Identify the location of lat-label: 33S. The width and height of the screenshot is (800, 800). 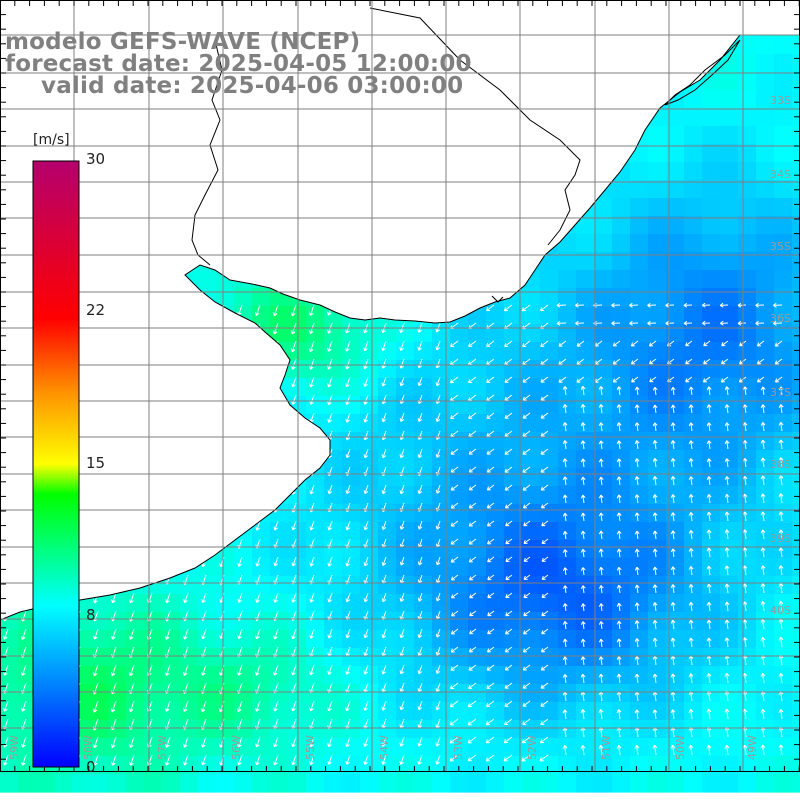
(780, 100).